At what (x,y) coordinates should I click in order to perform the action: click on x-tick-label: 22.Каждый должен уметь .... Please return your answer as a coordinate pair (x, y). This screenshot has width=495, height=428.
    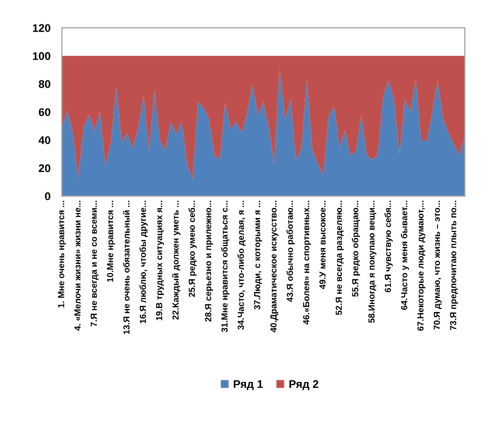
    Looking at the image, I should click on (176, 260).